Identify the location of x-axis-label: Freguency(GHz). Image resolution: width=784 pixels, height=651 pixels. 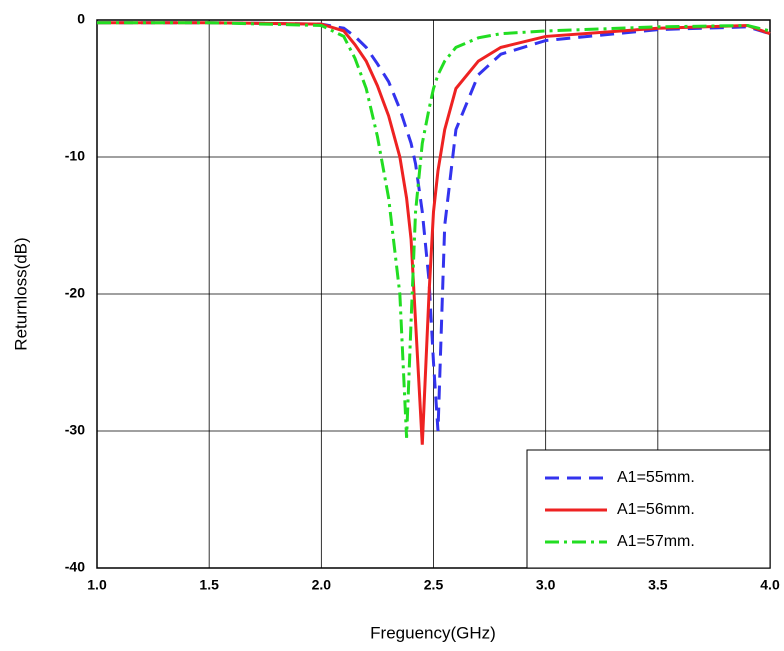
(433, 632).